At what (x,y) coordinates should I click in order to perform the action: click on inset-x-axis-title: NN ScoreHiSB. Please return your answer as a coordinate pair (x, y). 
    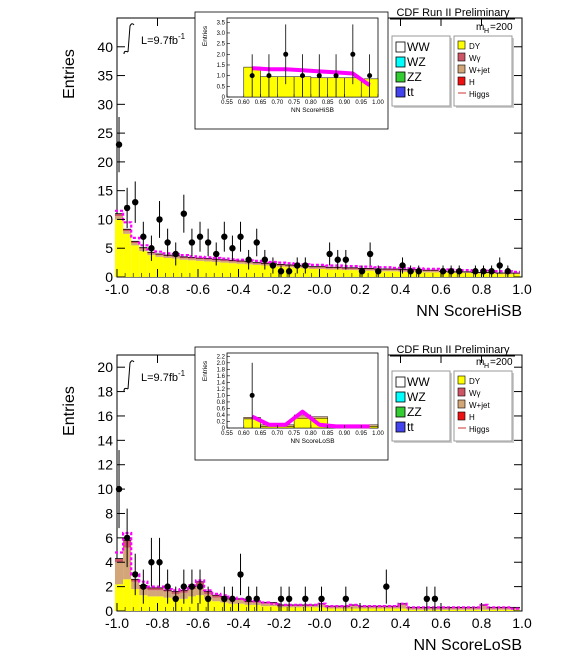
    Looking at the image, I should click on (312, 110).